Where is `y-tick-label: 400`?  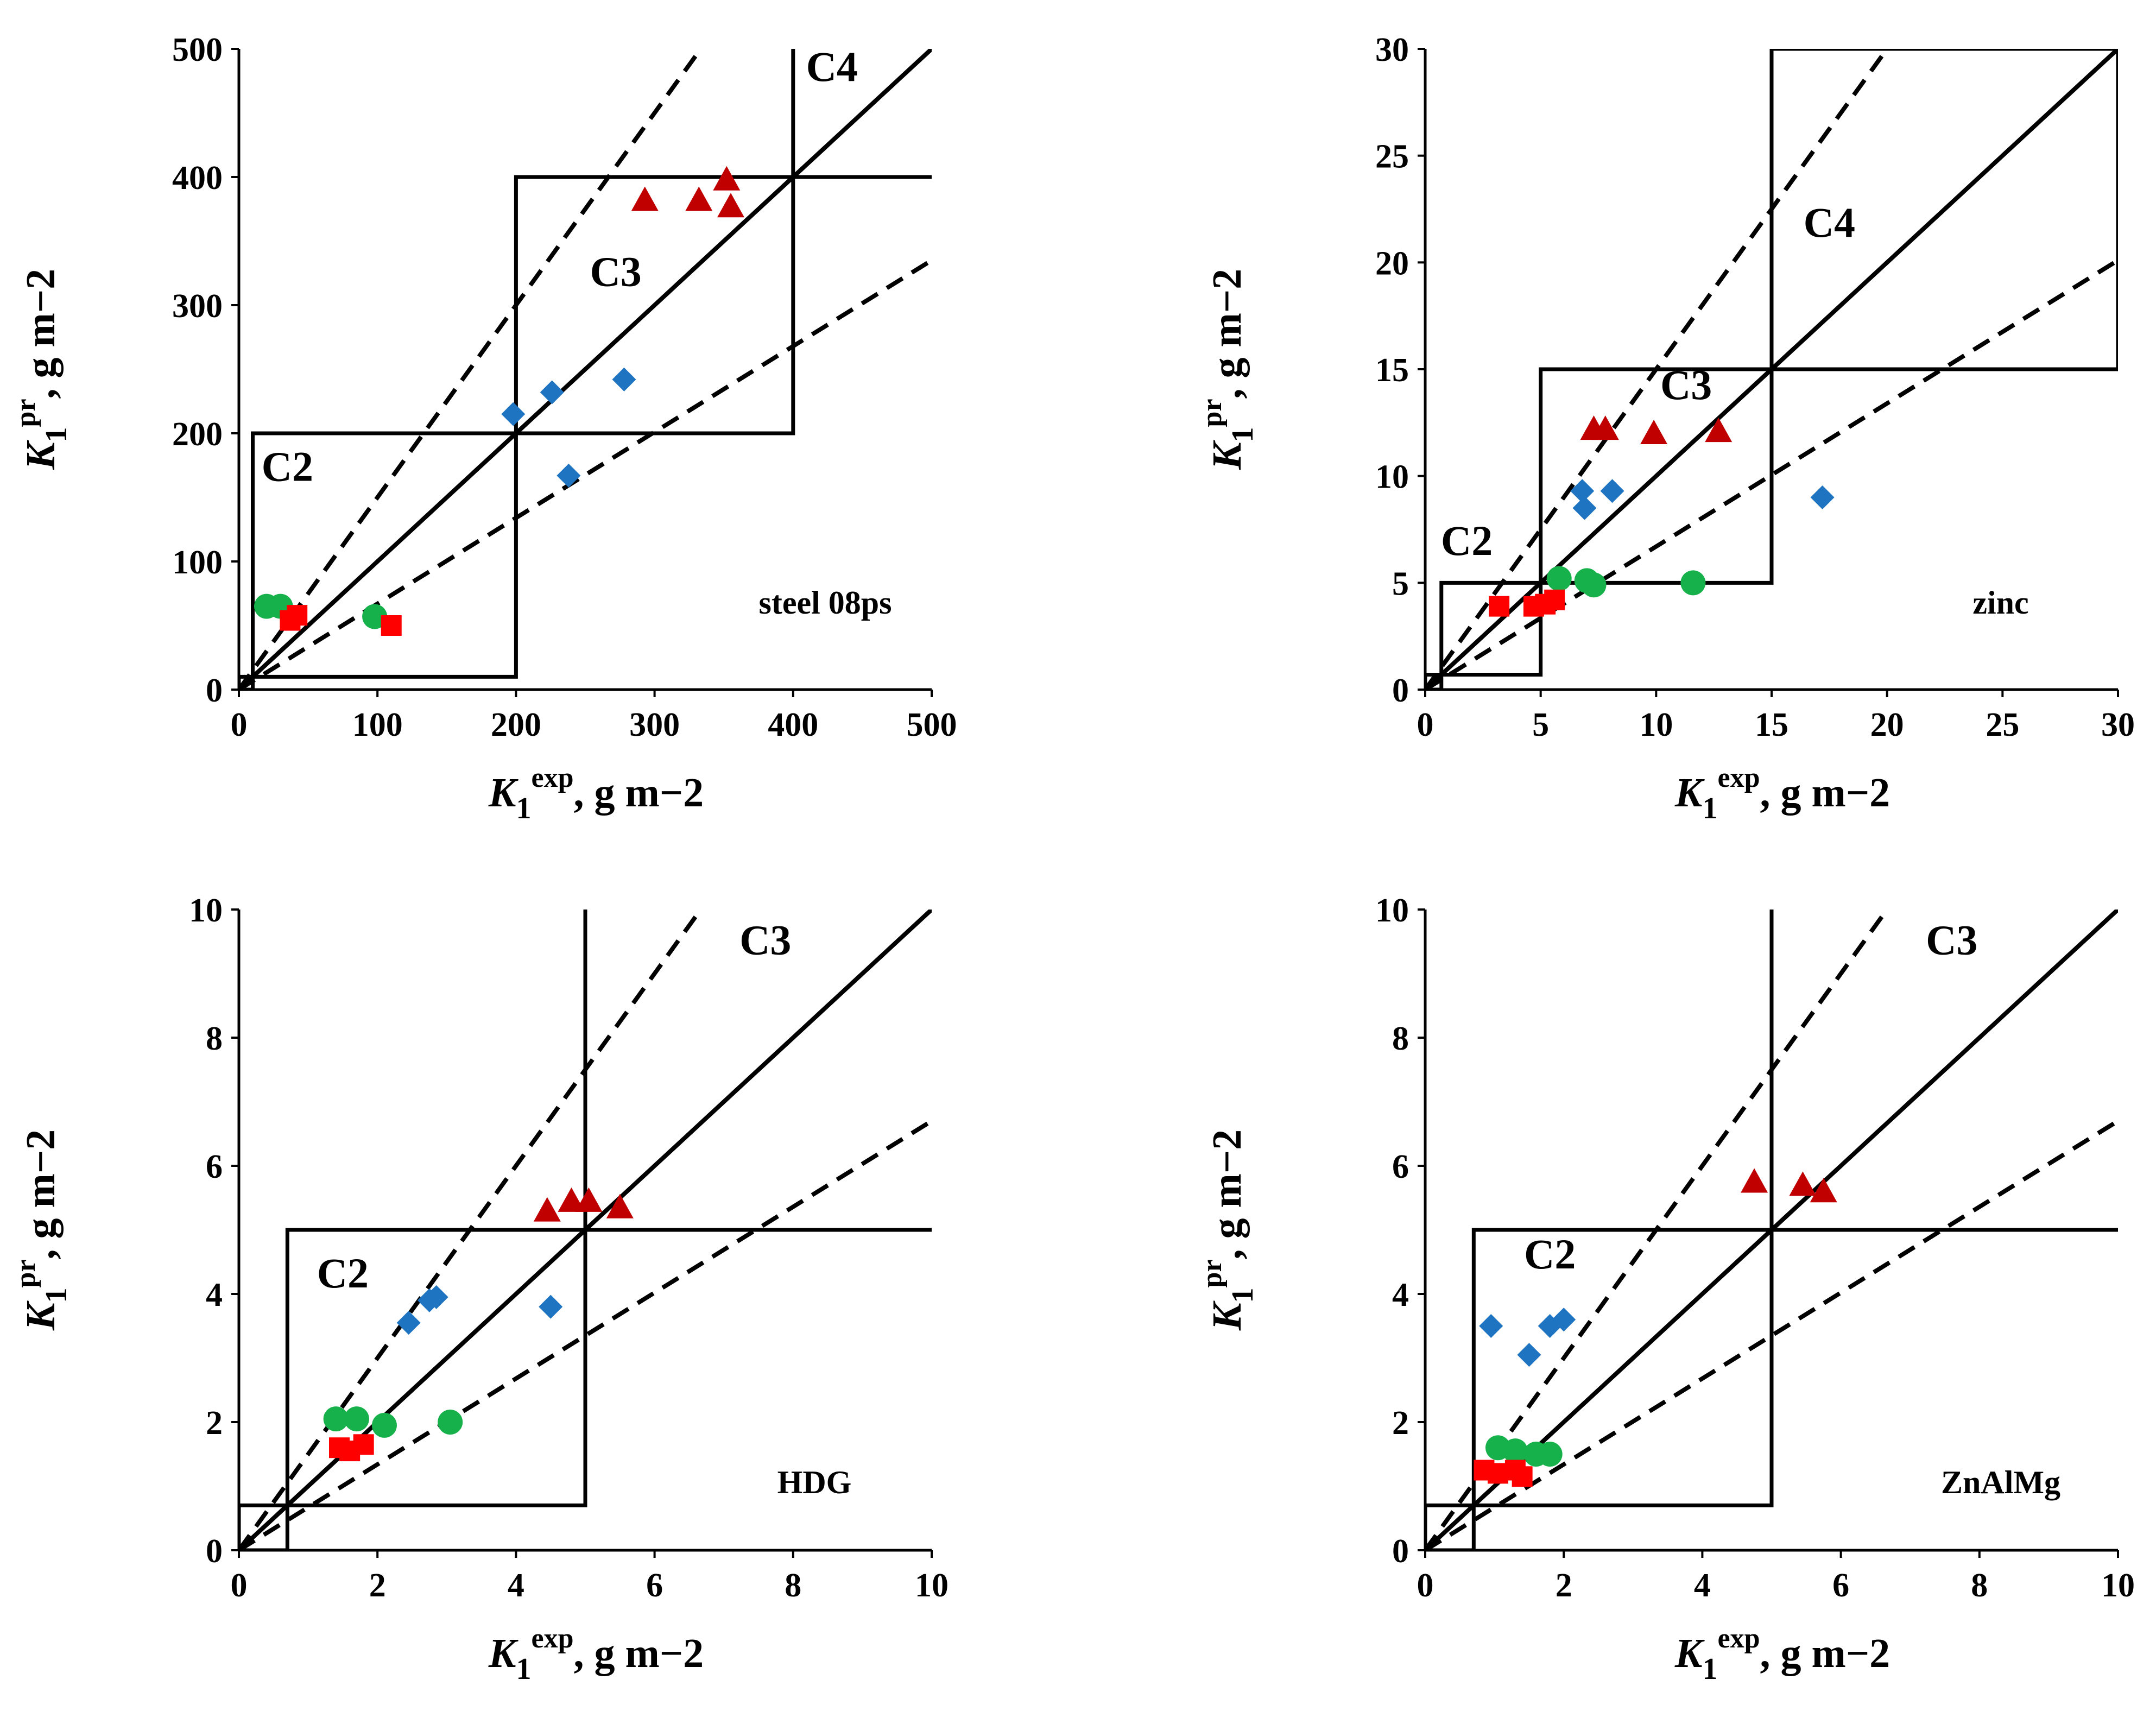 y-tick-label: 400 is located at coordinates (198, 178).